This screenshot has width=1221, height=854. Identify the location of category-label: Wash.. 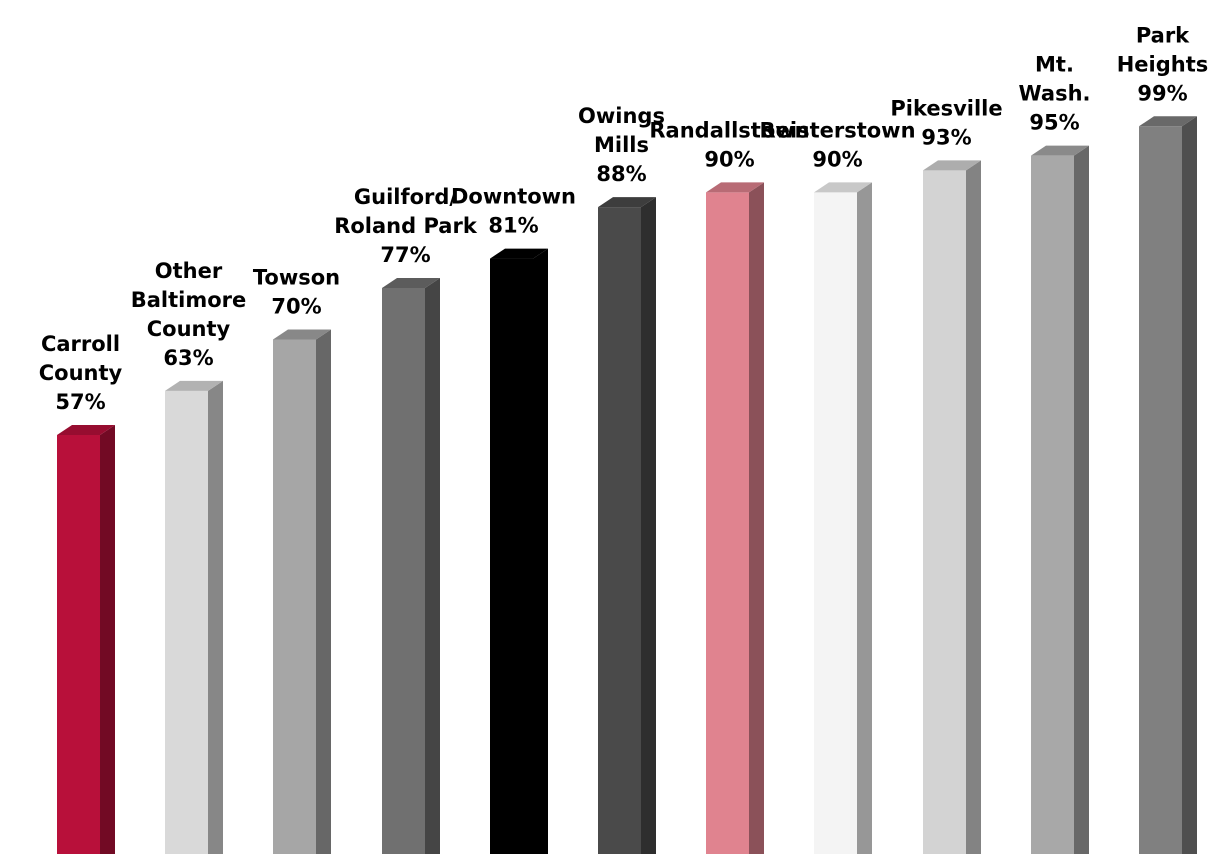
(1054, 94).